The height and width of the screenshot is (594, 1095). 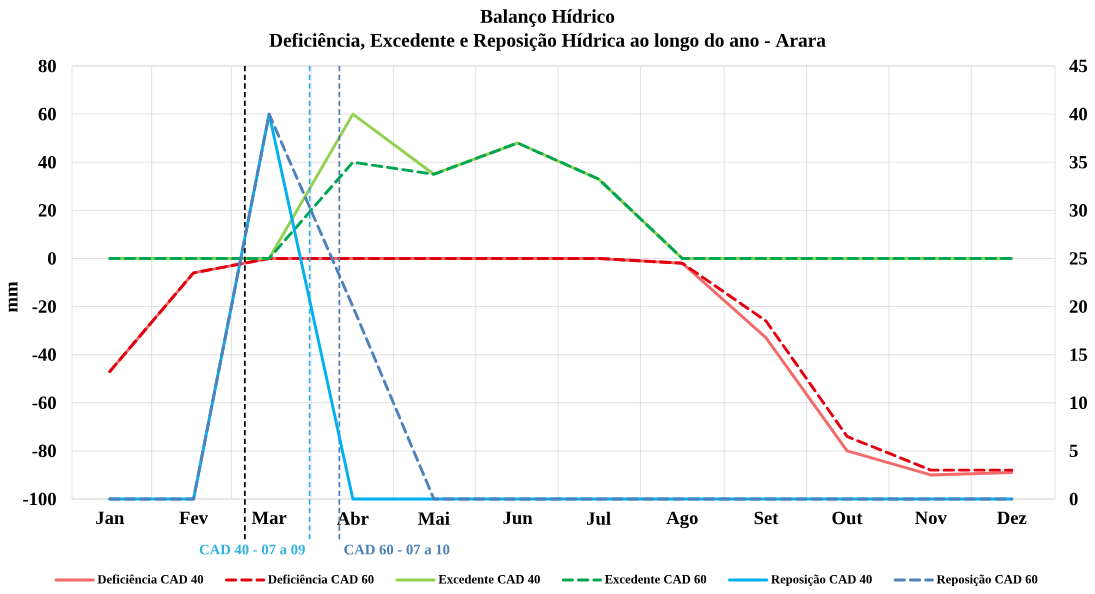 What do you see at coordinates (352, 518) in the screenshot?
I see `x-tick-label: Abr` at bounding box center [352, 518].